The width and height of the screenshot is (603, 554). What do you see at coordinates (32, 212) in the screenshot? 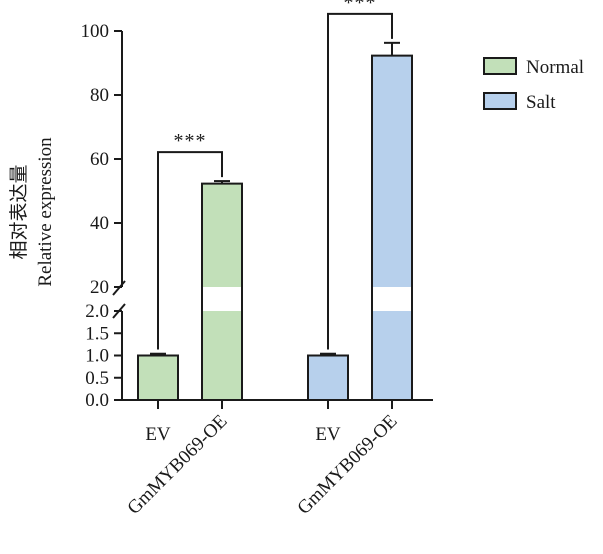
I see `y-axis-title: 相对表达量 Relative expression` at bounding box center [32, 212].